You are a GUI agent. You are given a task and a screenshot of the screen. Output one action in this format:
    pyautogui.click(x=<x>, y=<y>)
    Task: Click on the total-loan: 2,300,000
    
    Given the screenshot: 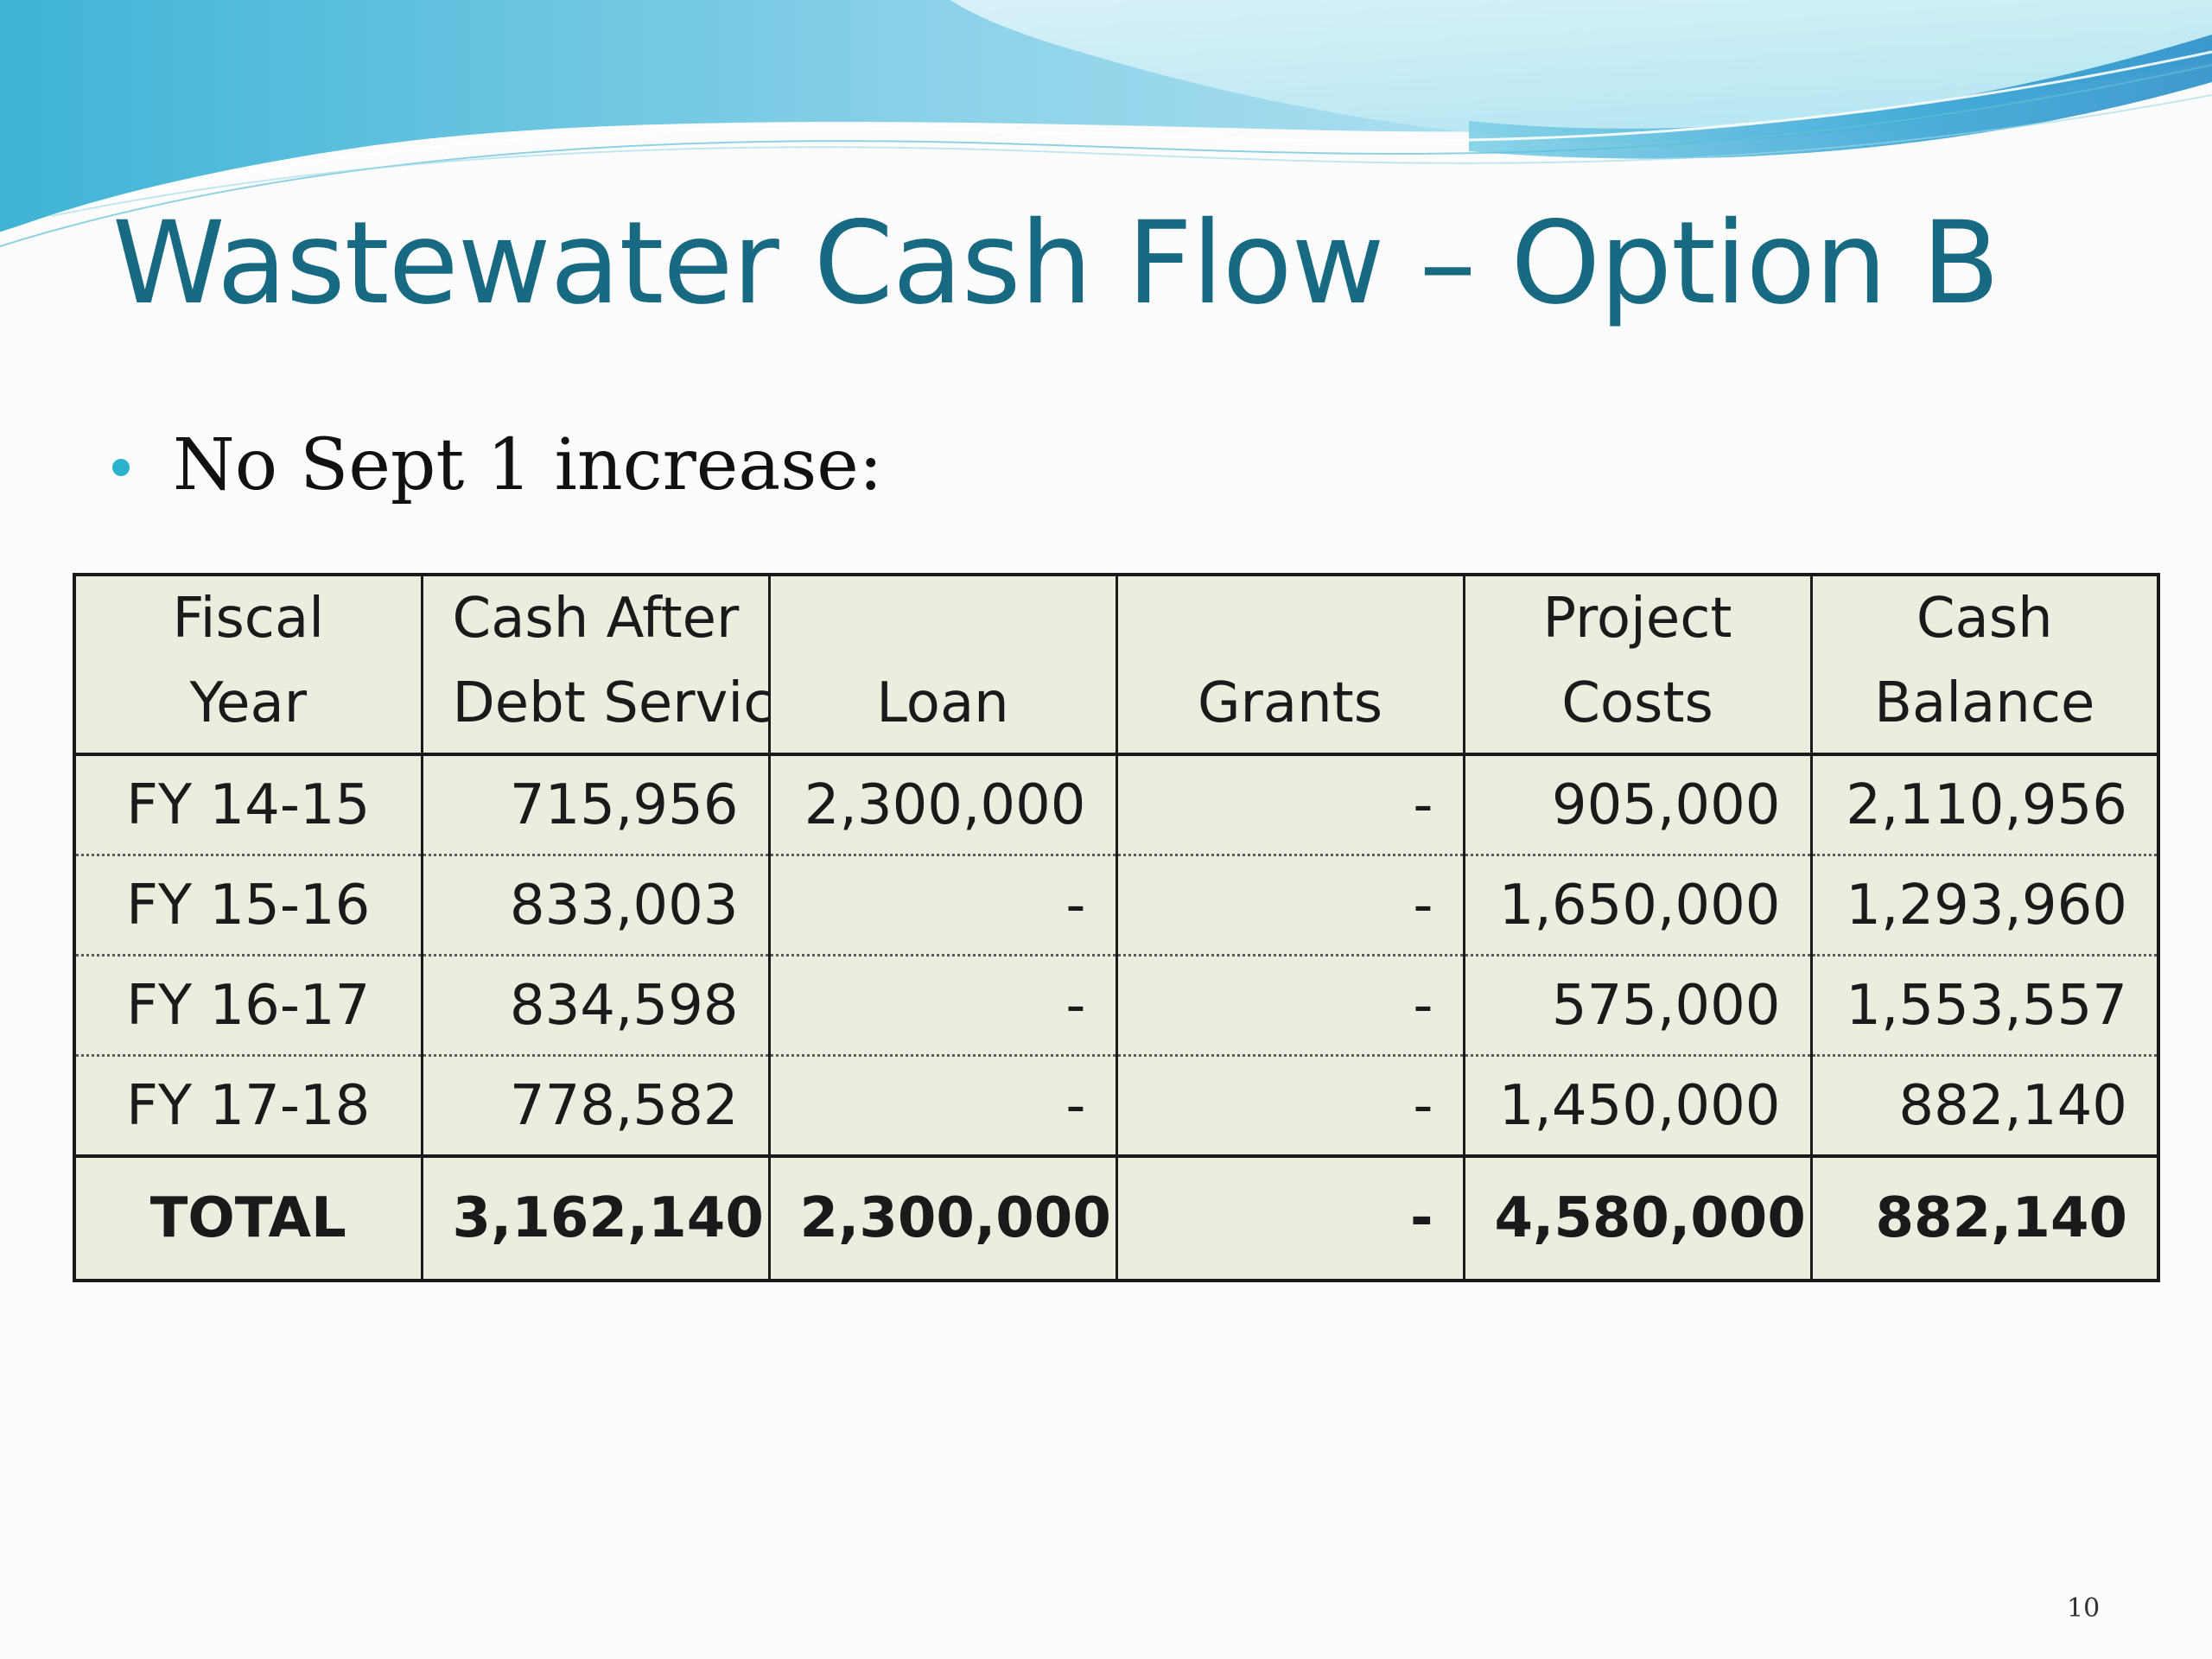 What is the action you would take?
    pyautogui.click(x=942, y=1217)
    